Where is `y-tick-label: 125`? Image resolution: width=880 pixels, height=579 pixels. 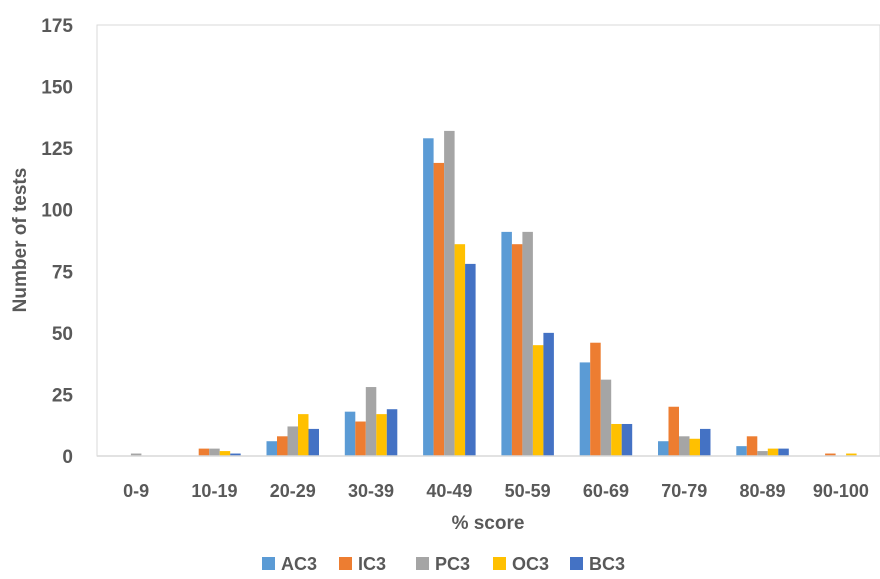
y-tick-label: 125 is located at coordinates (57, 149).